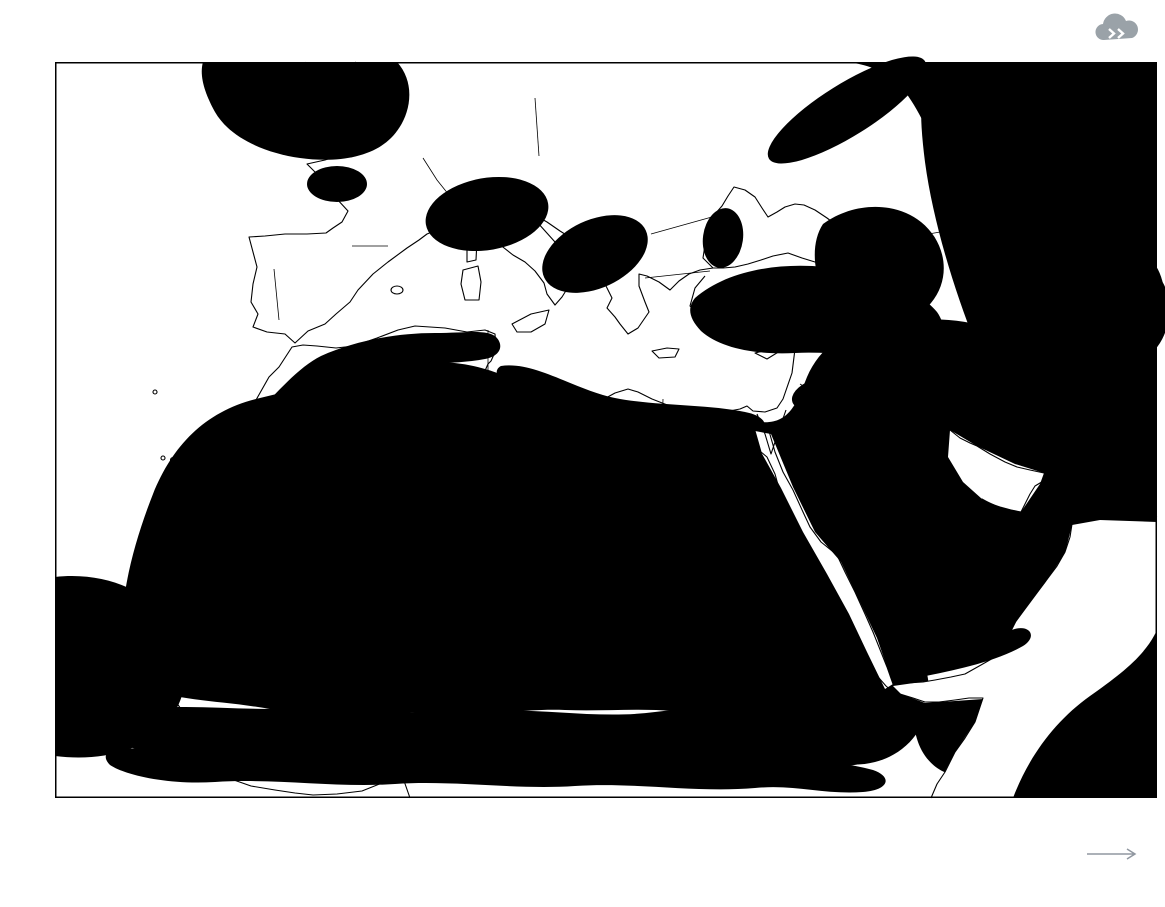  Describe the element at coordinates (613, 875) in the screenshot. I see `colorbar` at that location.